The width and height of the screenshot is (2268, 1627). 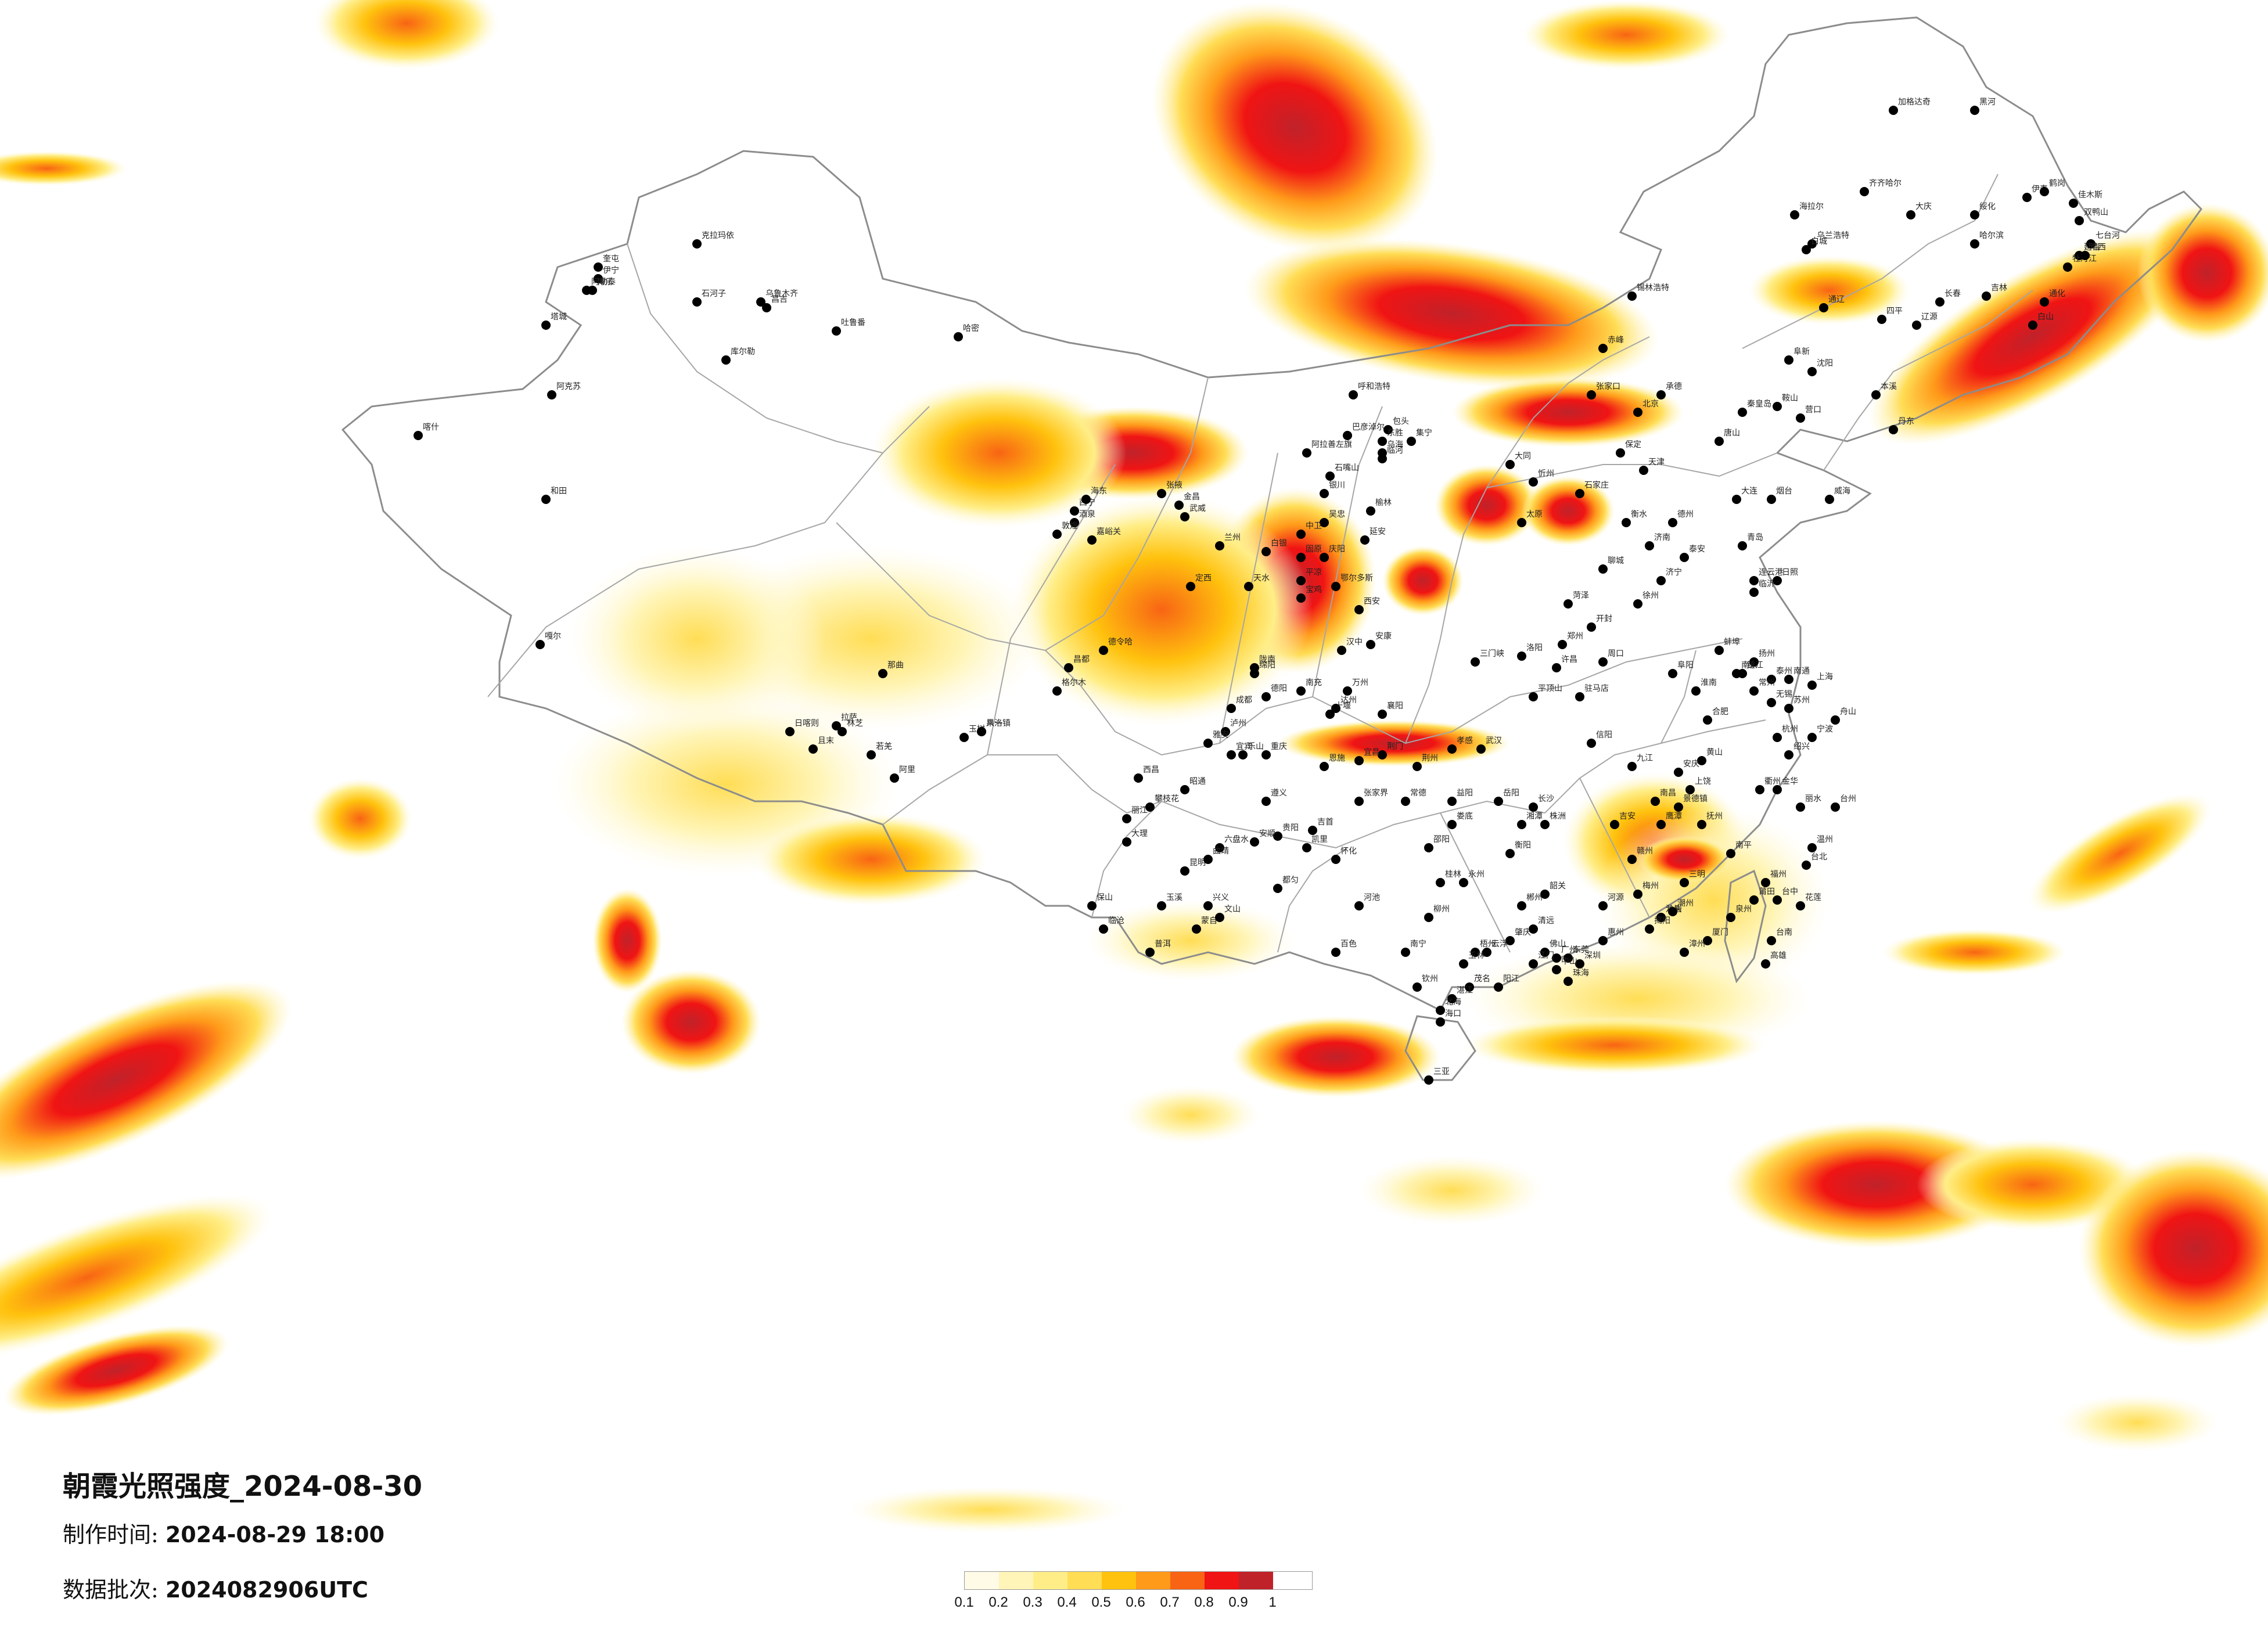 I want to click on city-marker: 贵阳, so click(x=1286, y=832).